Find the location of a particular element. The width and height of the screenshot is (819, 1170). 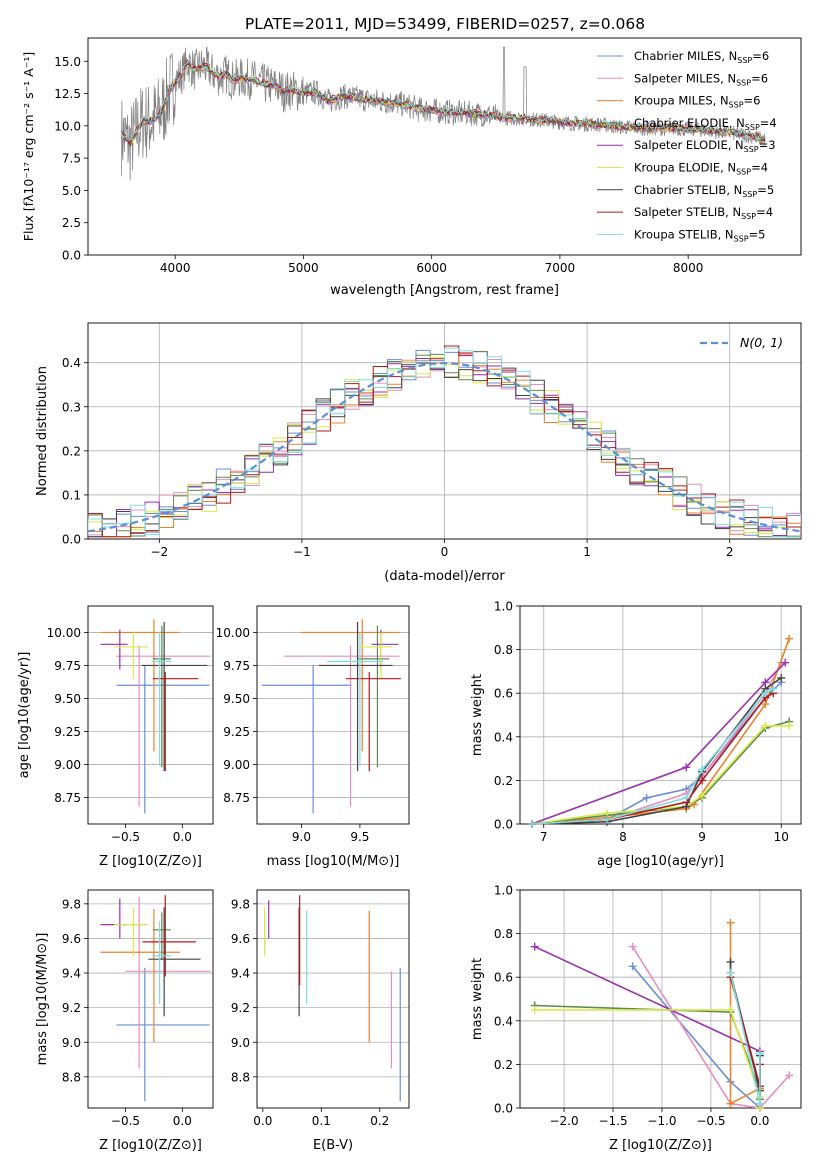

y-axis-label: Flux [fλ10⁻¹⁷ erg cm⁻² s⁻¹ A⁻¹] is located at coordinates (28, 146).